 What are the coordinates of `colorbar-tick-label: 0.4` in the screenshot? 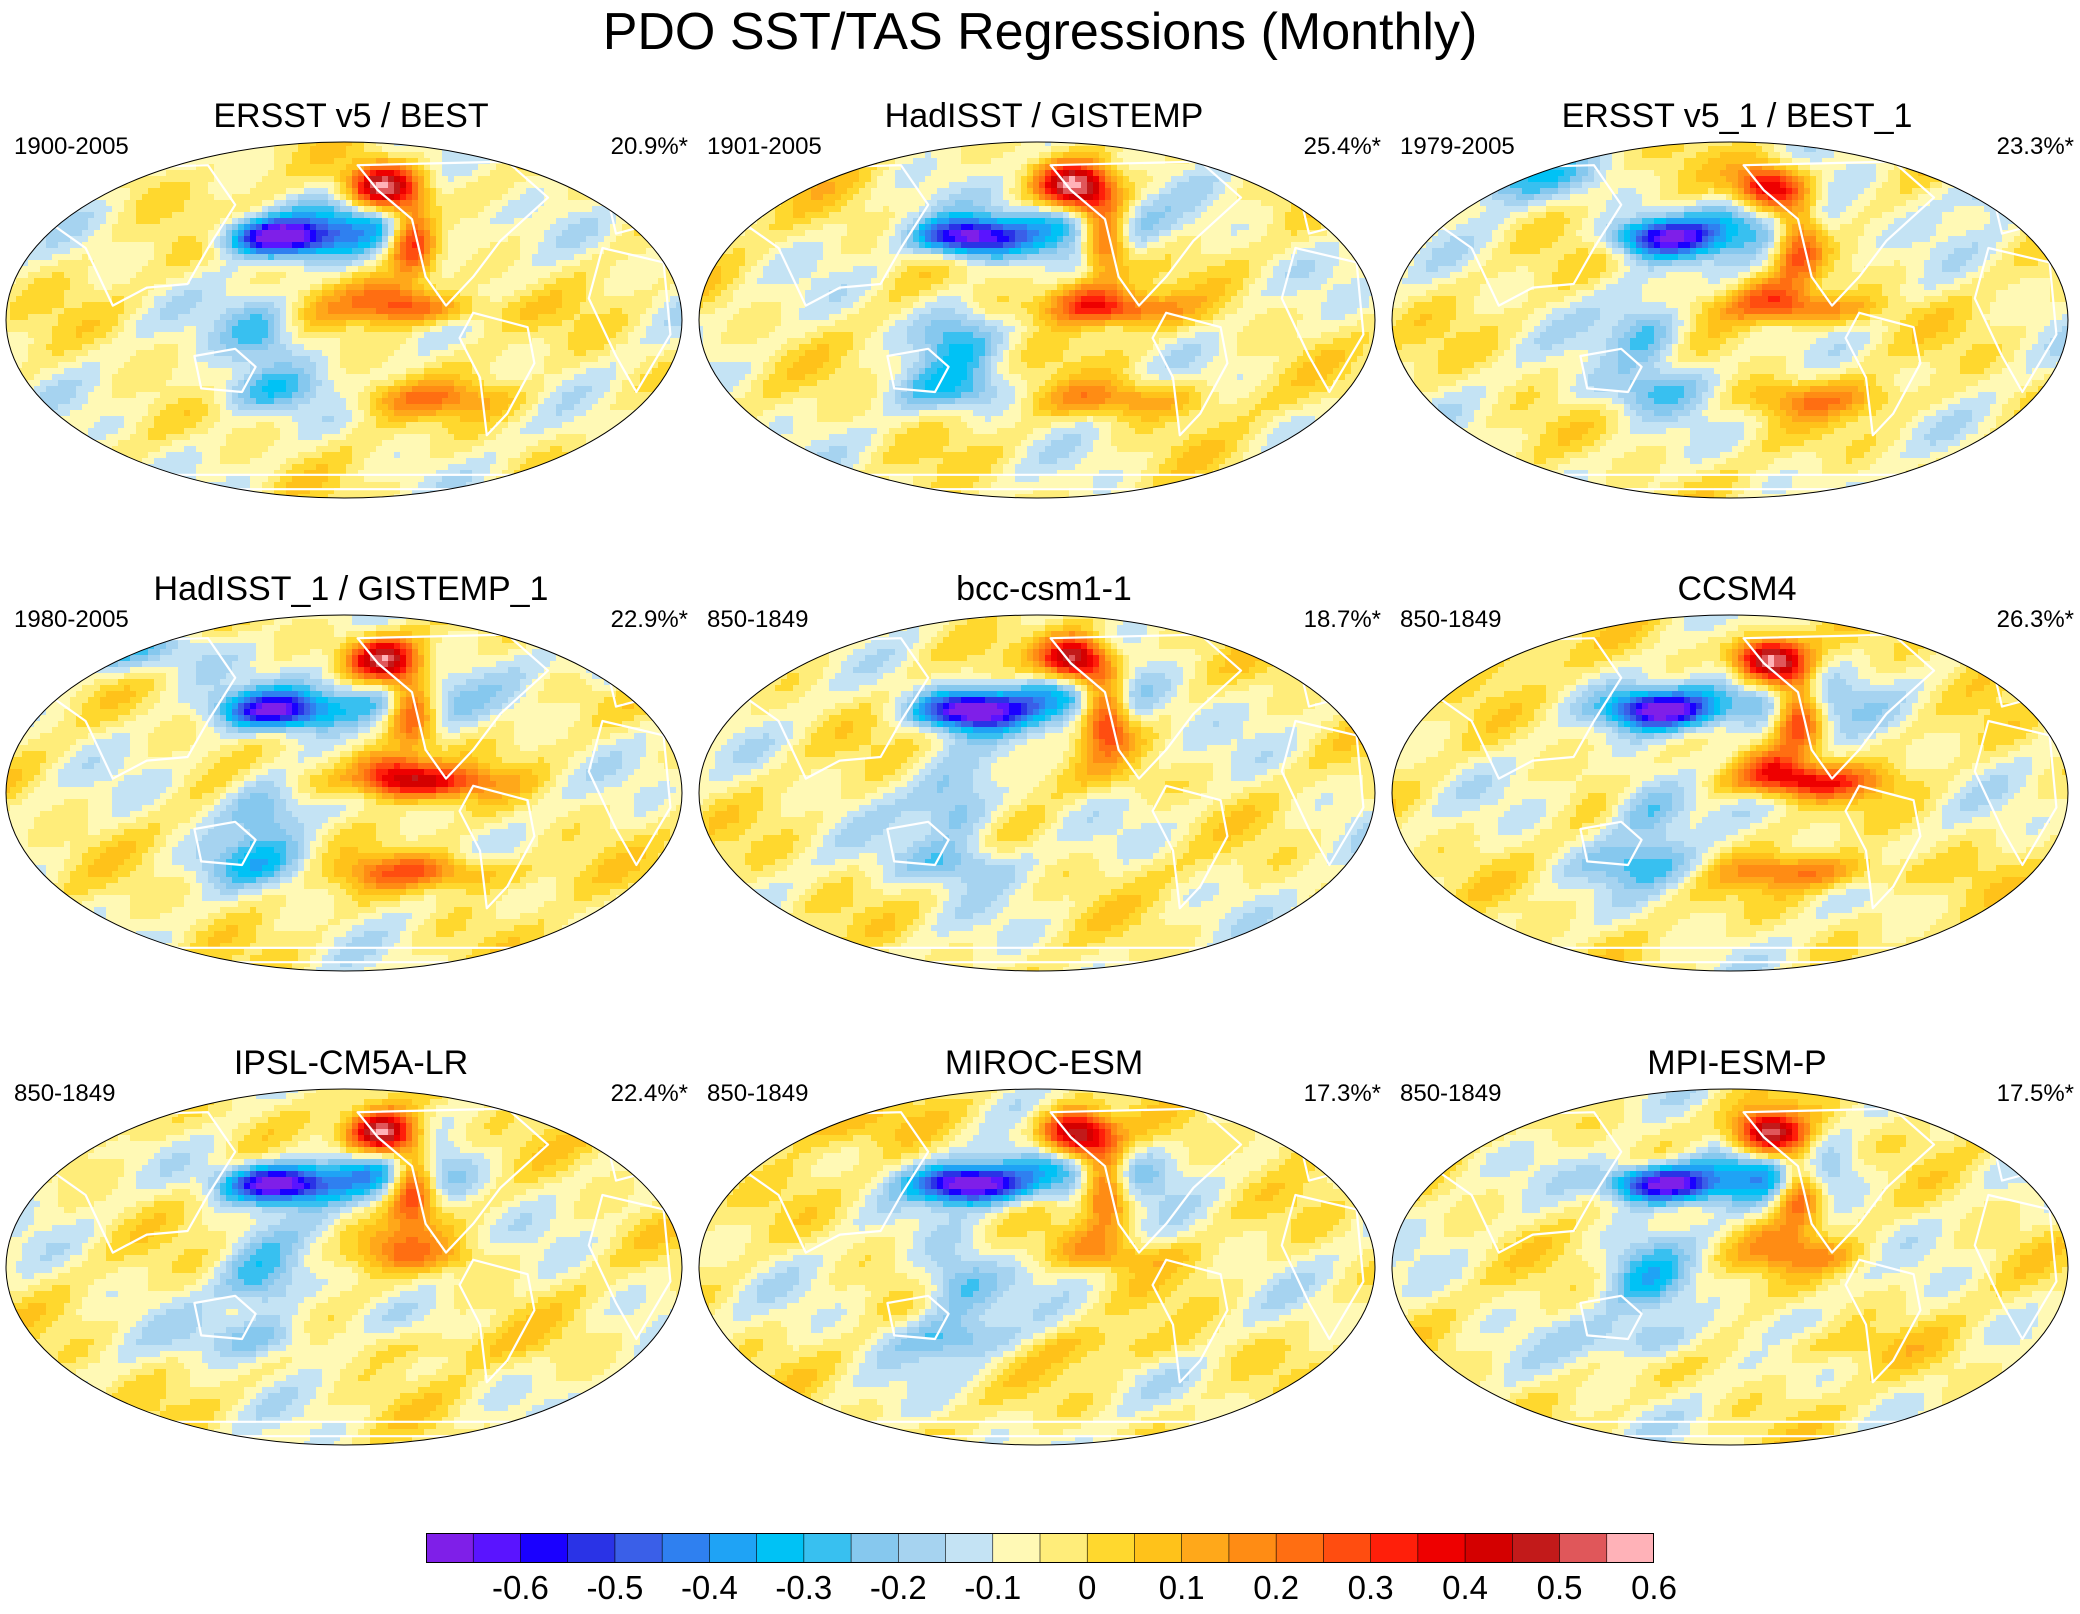 It's located at (1465, 1588).